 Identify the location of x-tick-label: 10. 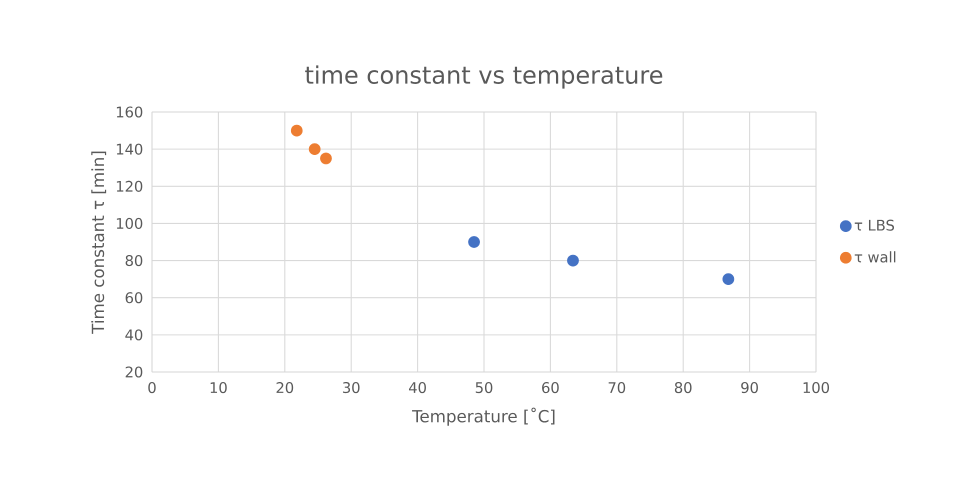
(218, 388).